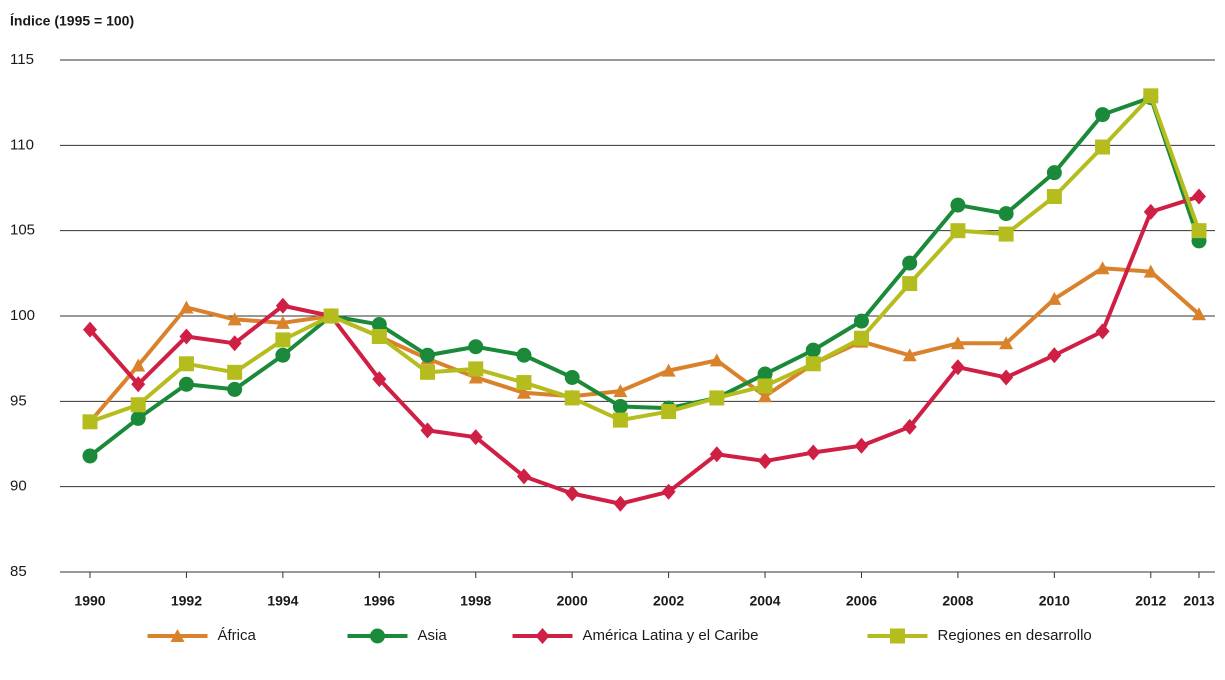  What do you see at coordinates (1198, 601) in the screenshot?
I see `x-tick-label: 2013` at bounding box center [1198, 601].